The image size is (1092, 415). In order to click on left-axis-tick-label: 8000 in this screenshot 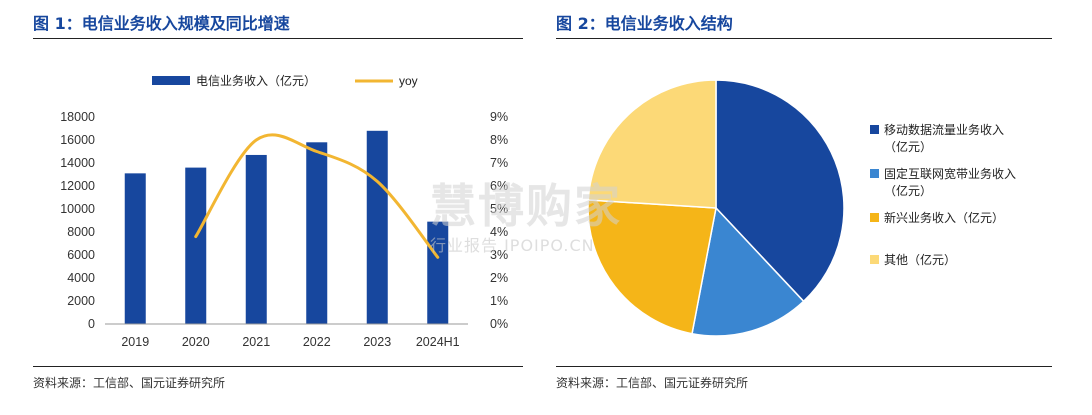, I will do `click(81, 232)`.